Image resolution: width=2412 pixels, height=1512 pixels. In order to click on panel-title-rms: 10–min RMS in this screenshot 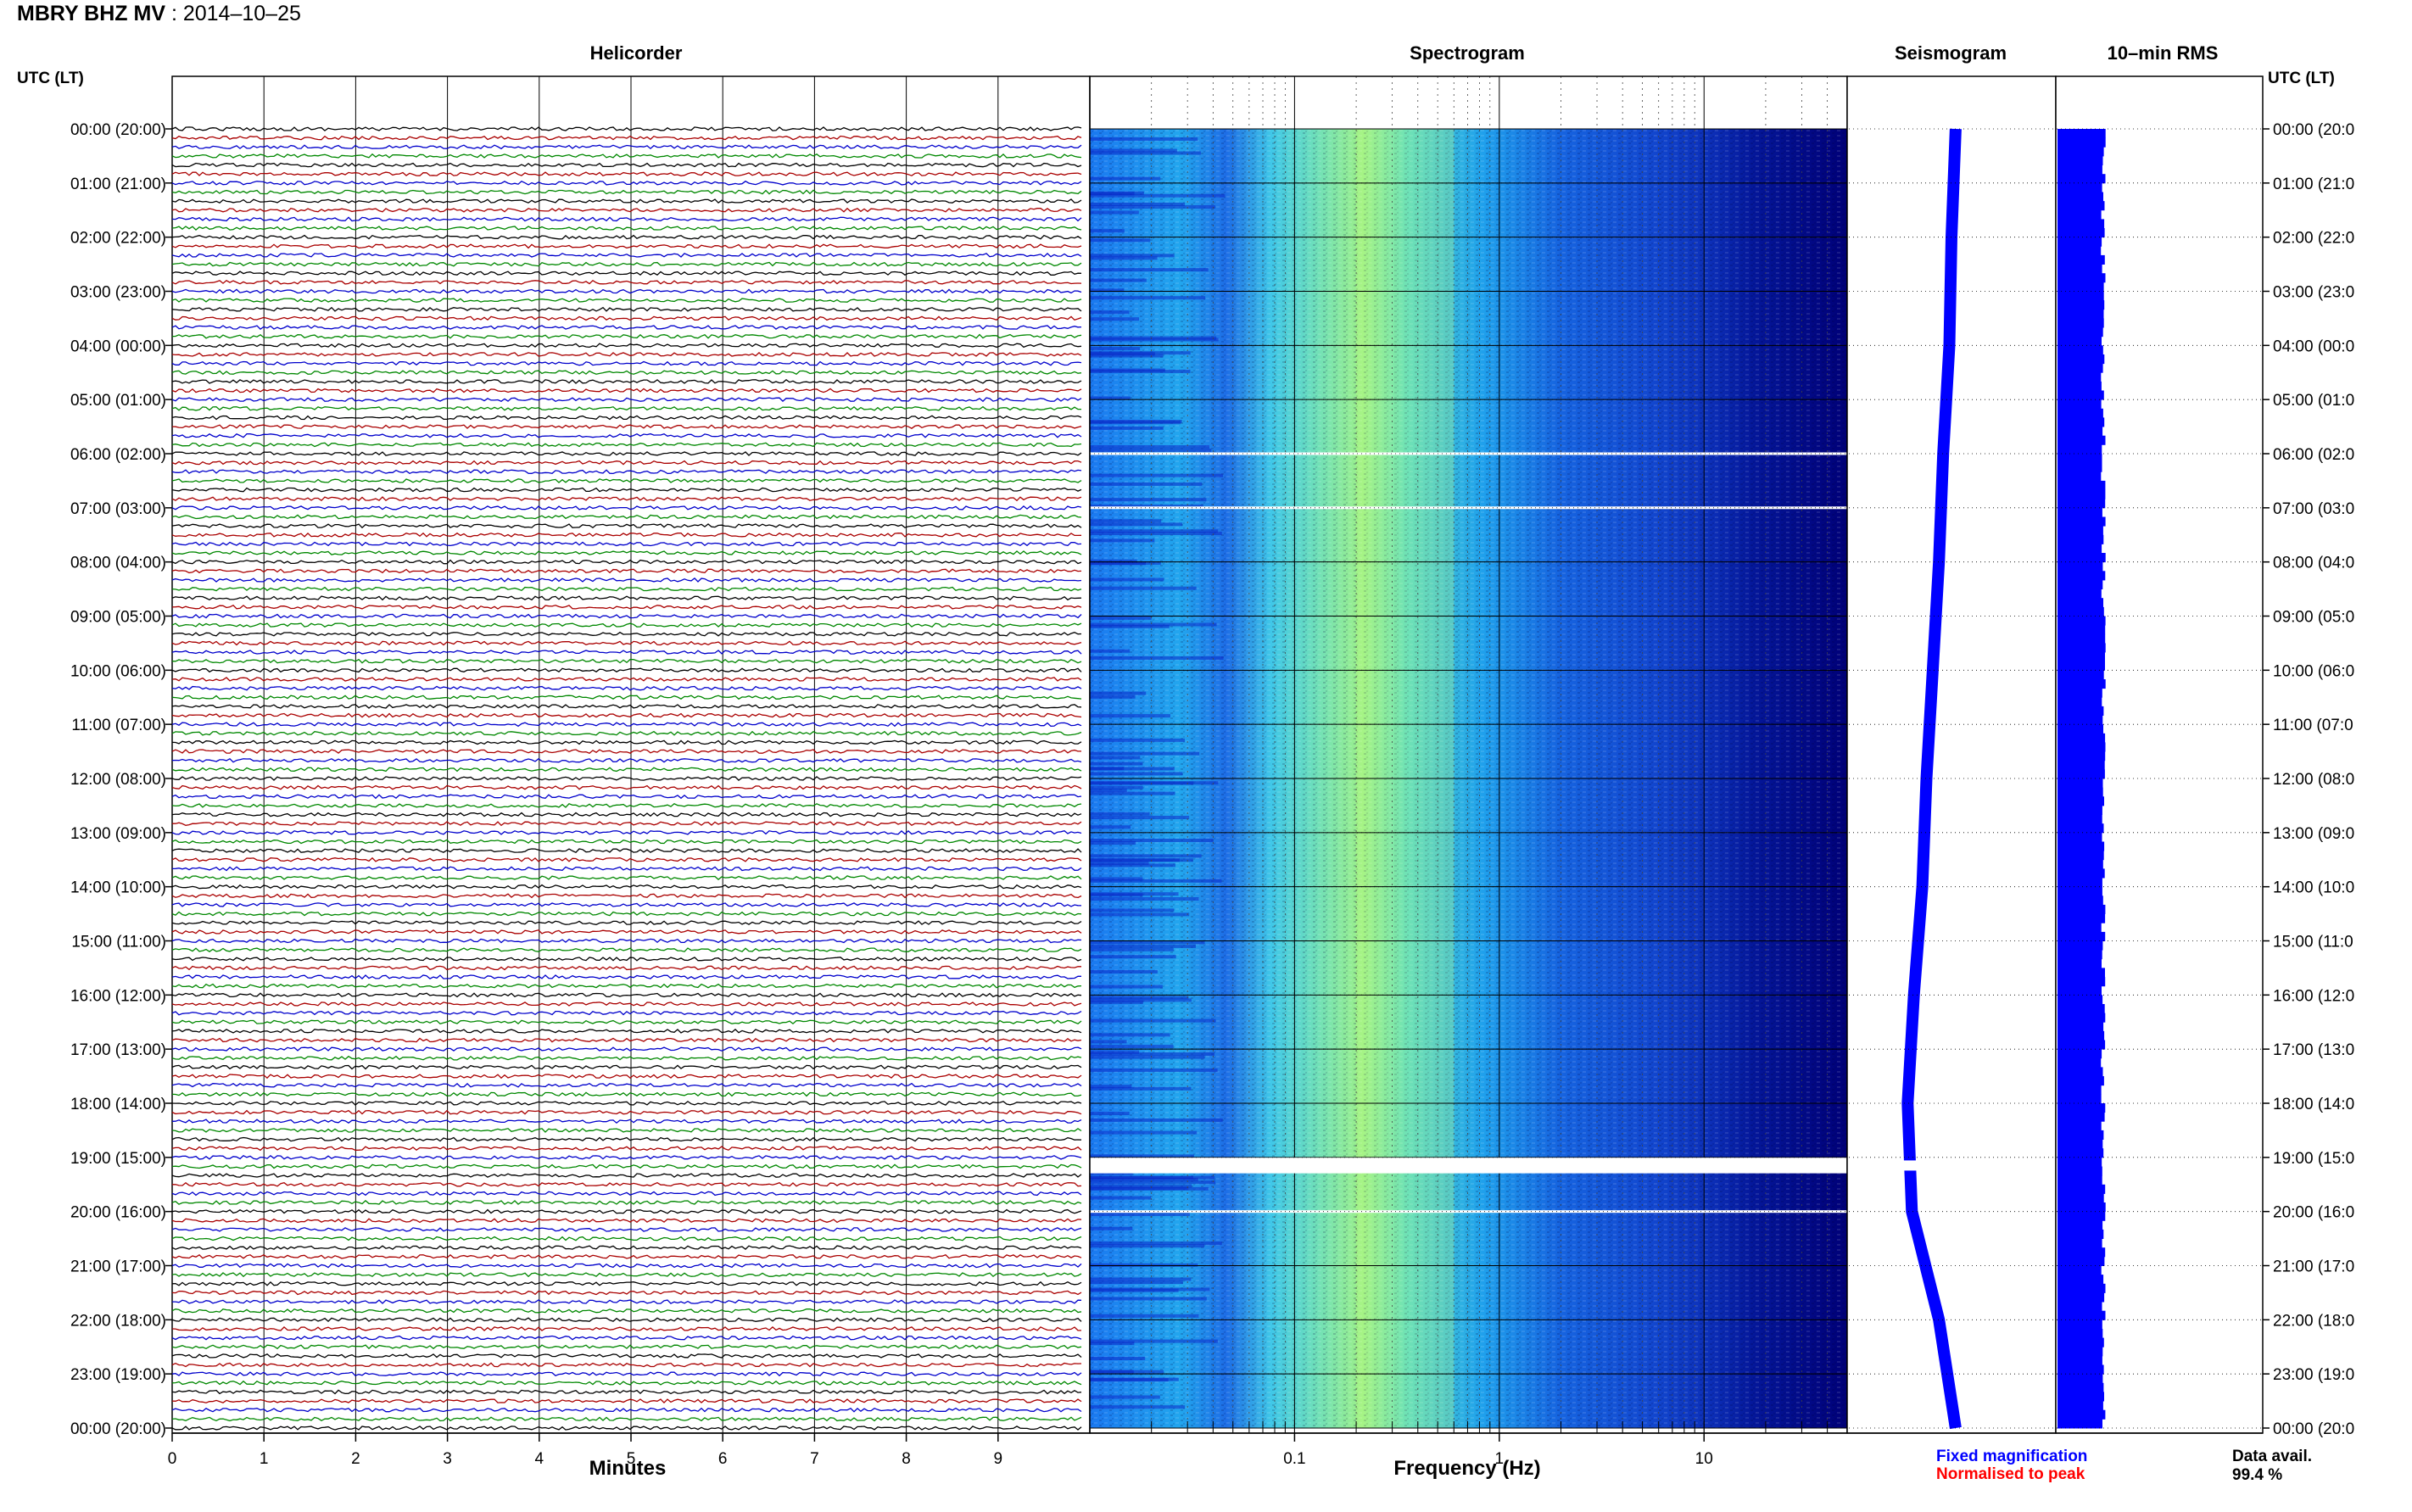, I will do `click(2163, 53)`.